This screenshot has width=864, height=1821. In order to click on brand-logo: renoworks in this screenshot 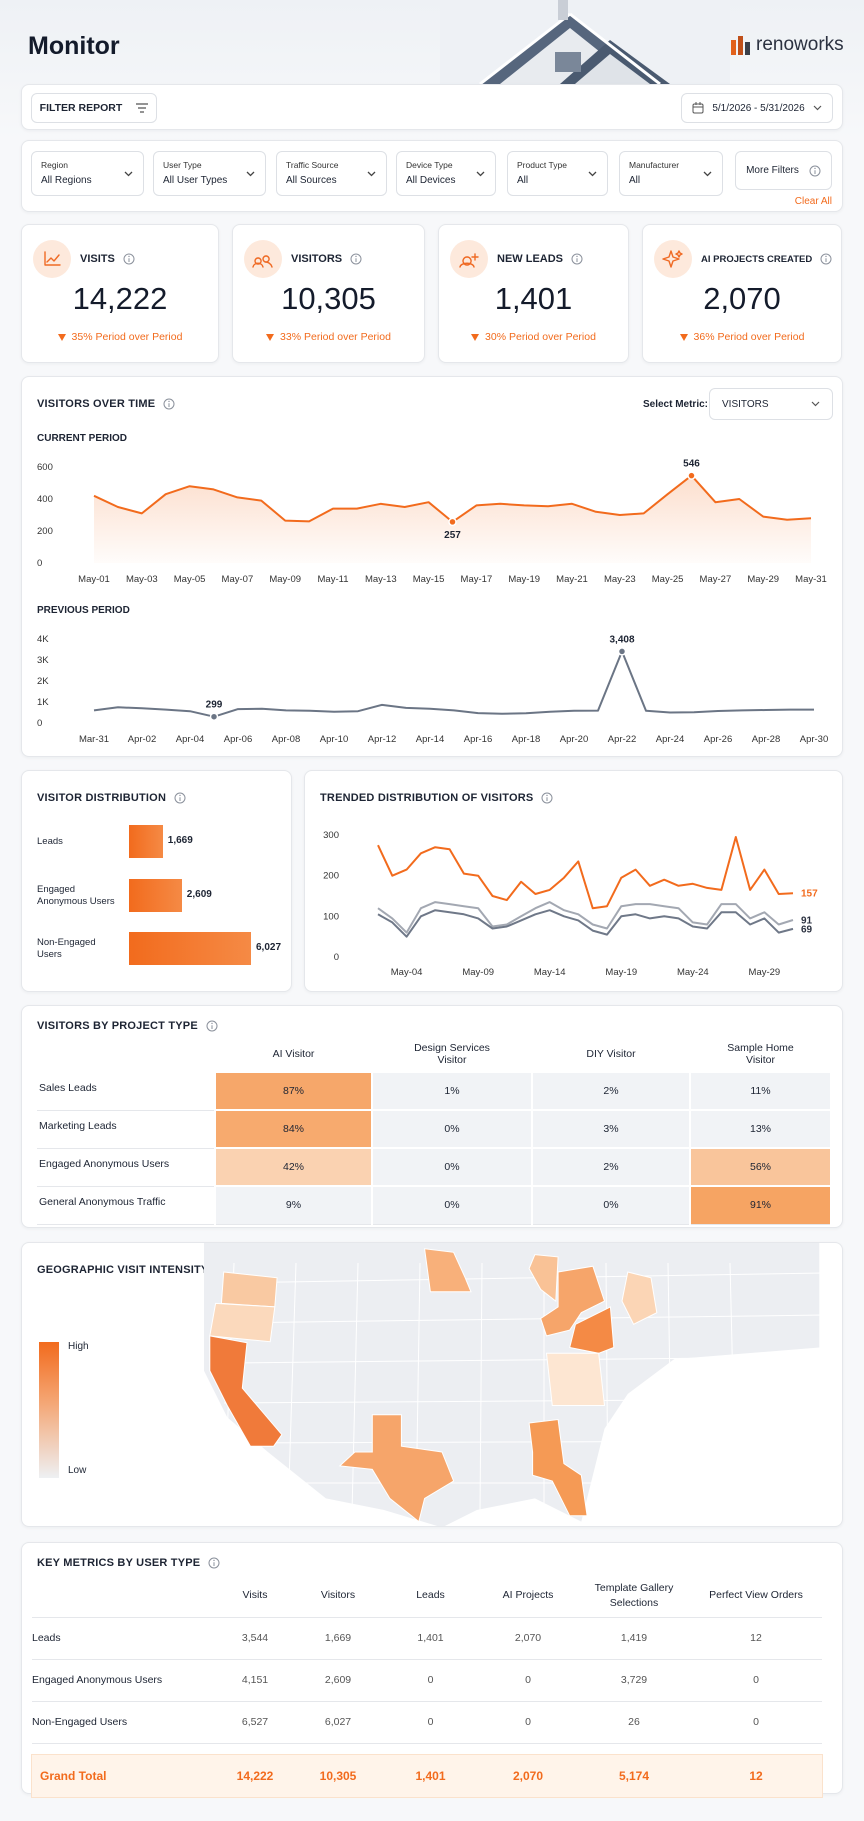, I will do `click(787, 45)`.